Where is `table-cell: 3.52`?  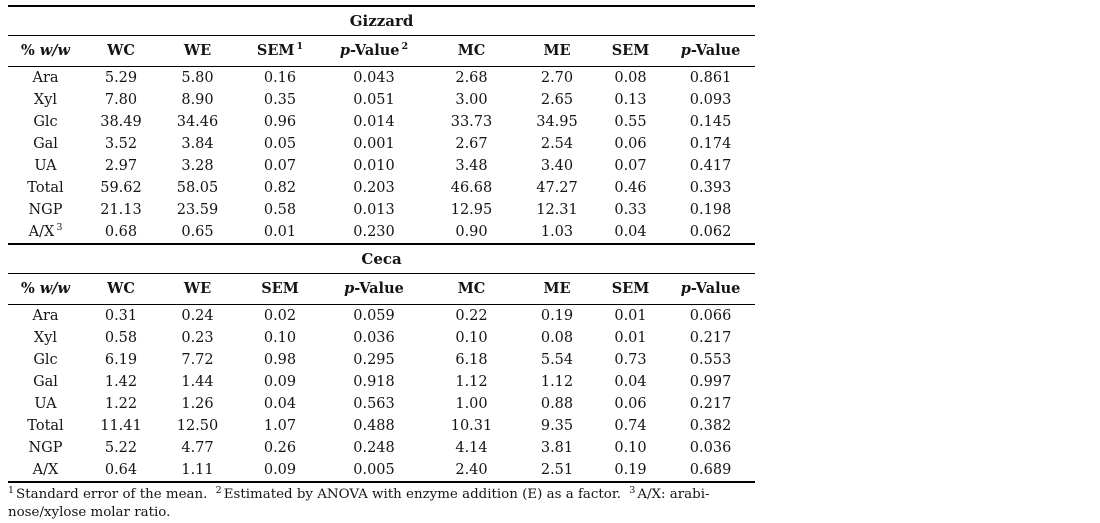 table-cell: 3.52 is located at coordinates (121, 143).